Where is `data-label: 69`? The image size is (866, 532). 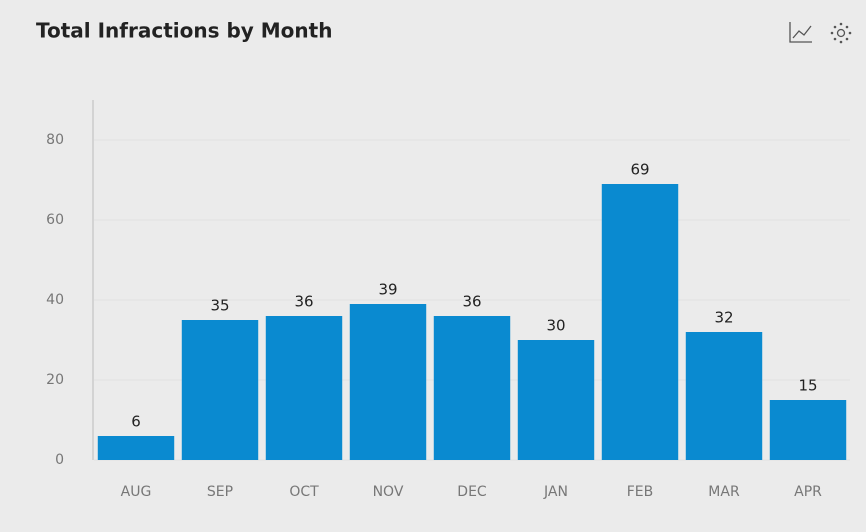 data-label: 69 is located at coordinates (639, 170).